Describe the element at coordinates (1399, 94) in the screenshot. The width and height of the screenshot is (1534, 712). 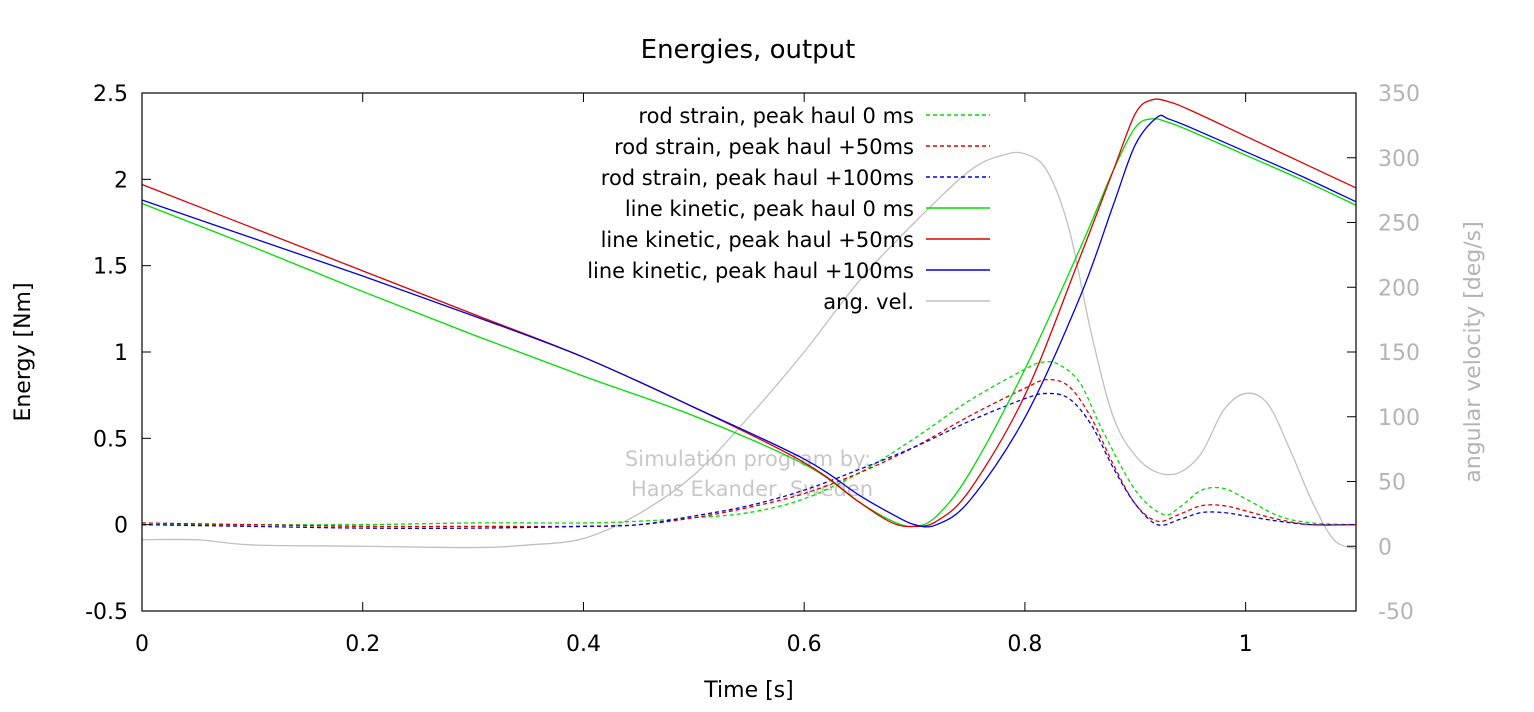
I see `y2-tick-label: 350` at that location.